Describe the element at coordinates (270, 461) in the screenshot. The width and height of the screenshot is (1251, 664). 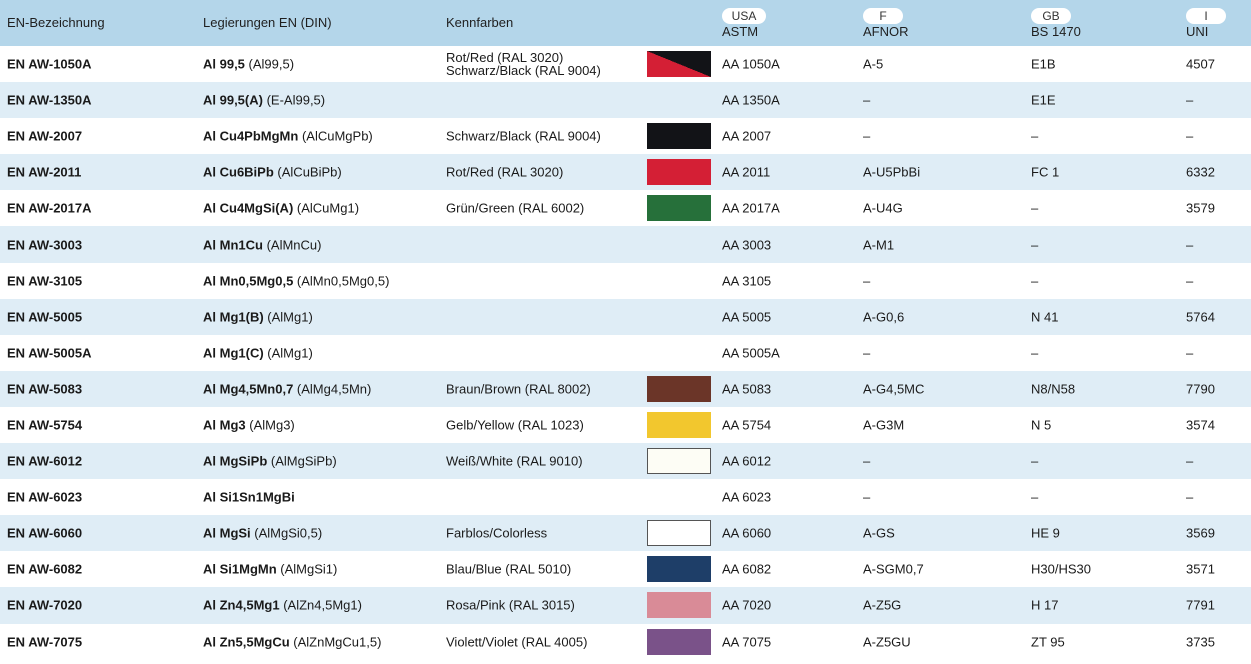
I see `alloy-designation: Al MgSiPb (AlMgSiPb)` at that location.